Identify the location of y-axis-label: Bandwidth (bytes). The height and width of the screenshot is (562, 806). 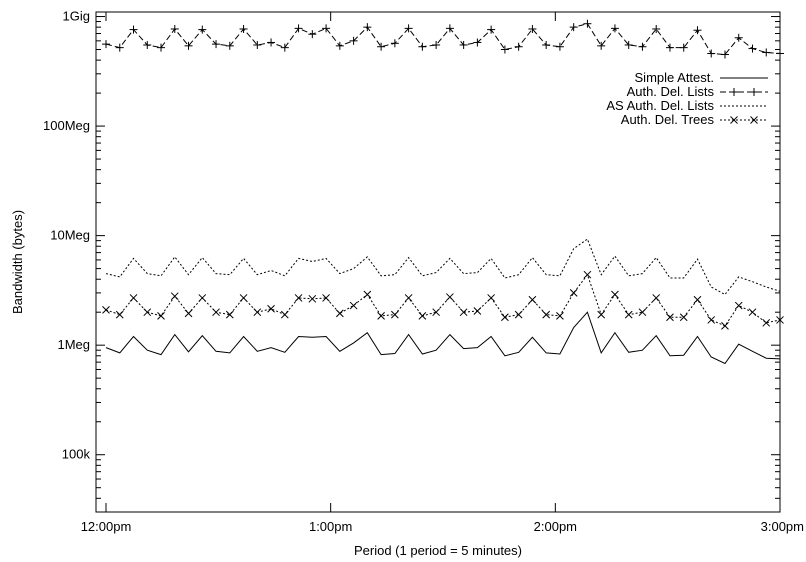
(17, 262).